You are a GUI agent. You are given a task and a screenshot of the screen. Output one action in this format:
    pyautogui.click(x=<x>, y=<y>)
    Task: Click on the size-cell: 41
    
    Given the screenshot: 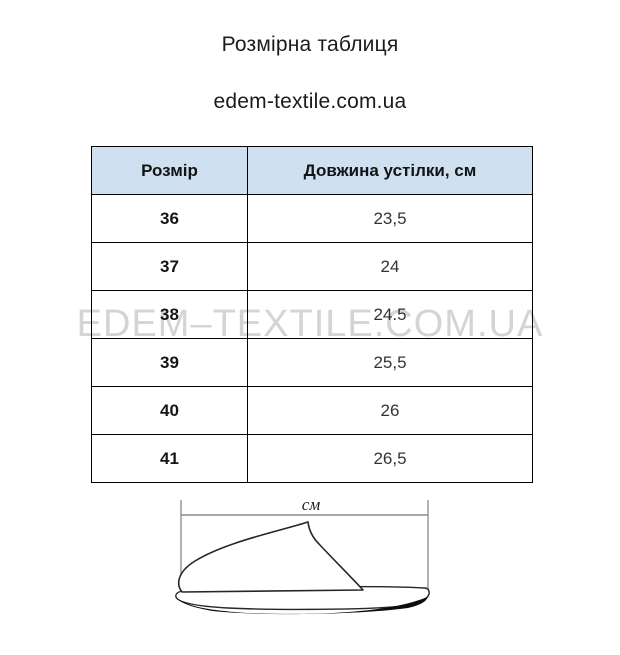 What is the action you would take?
    pyautogui.click(x=169, y=458)
    